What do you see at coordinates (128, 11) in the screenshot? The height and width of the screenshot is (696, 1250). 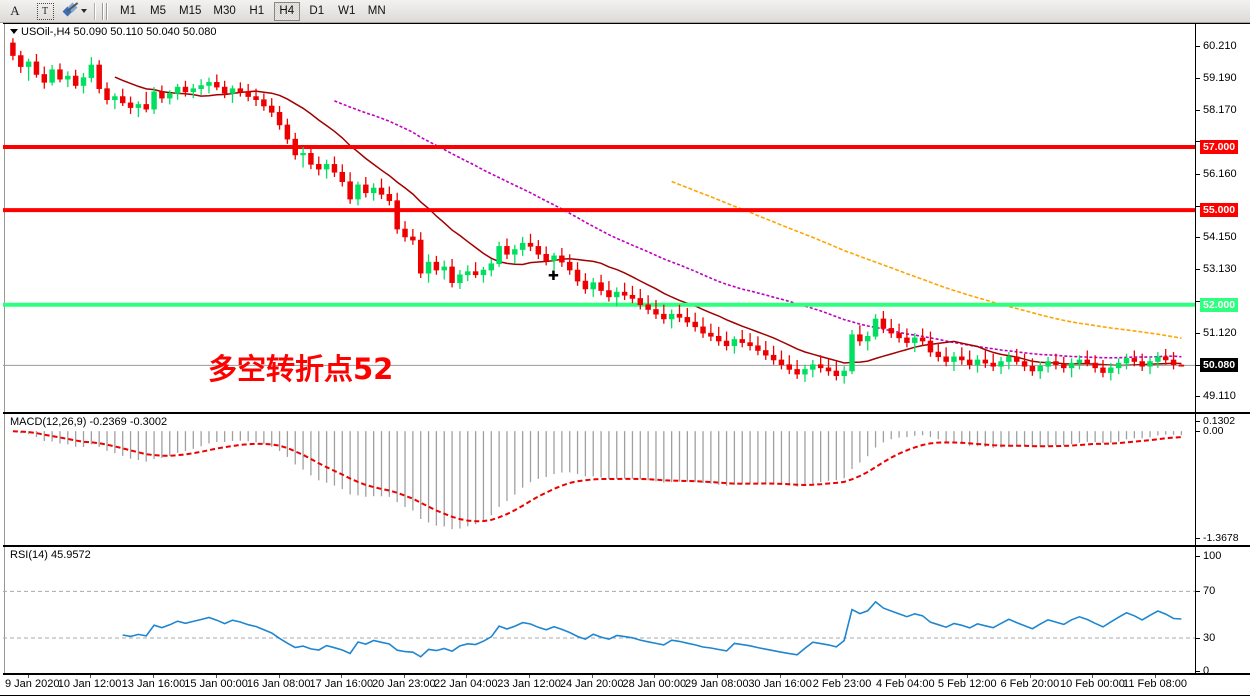 I see `timeframe-m1: M1` at bounding box center [128, 11].